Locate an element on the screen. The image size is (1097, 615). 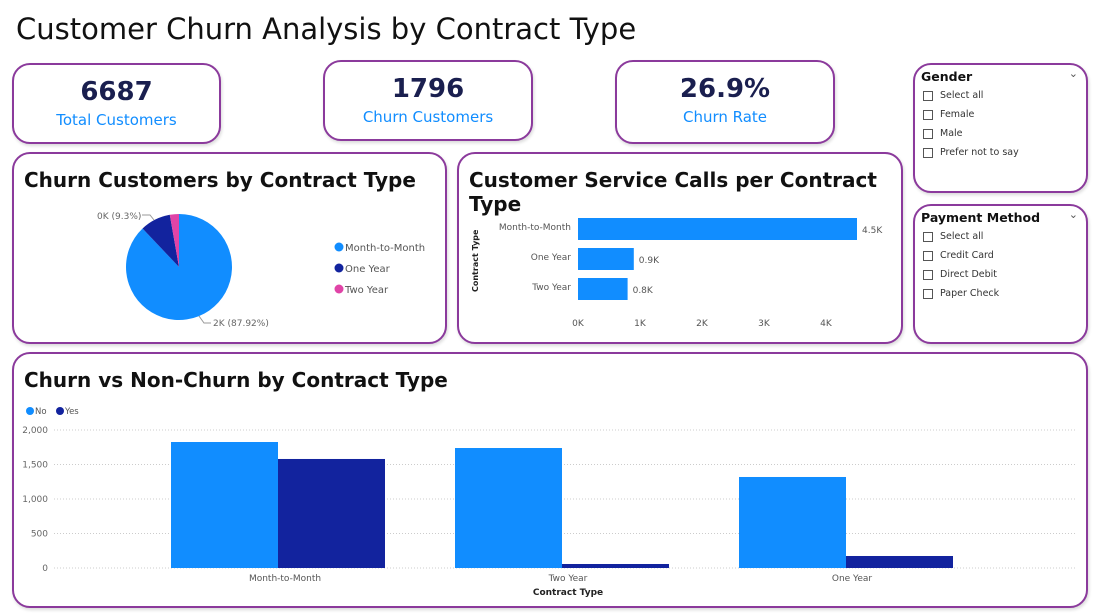
option-label: Paper Check is located at coordinates (970, 293).